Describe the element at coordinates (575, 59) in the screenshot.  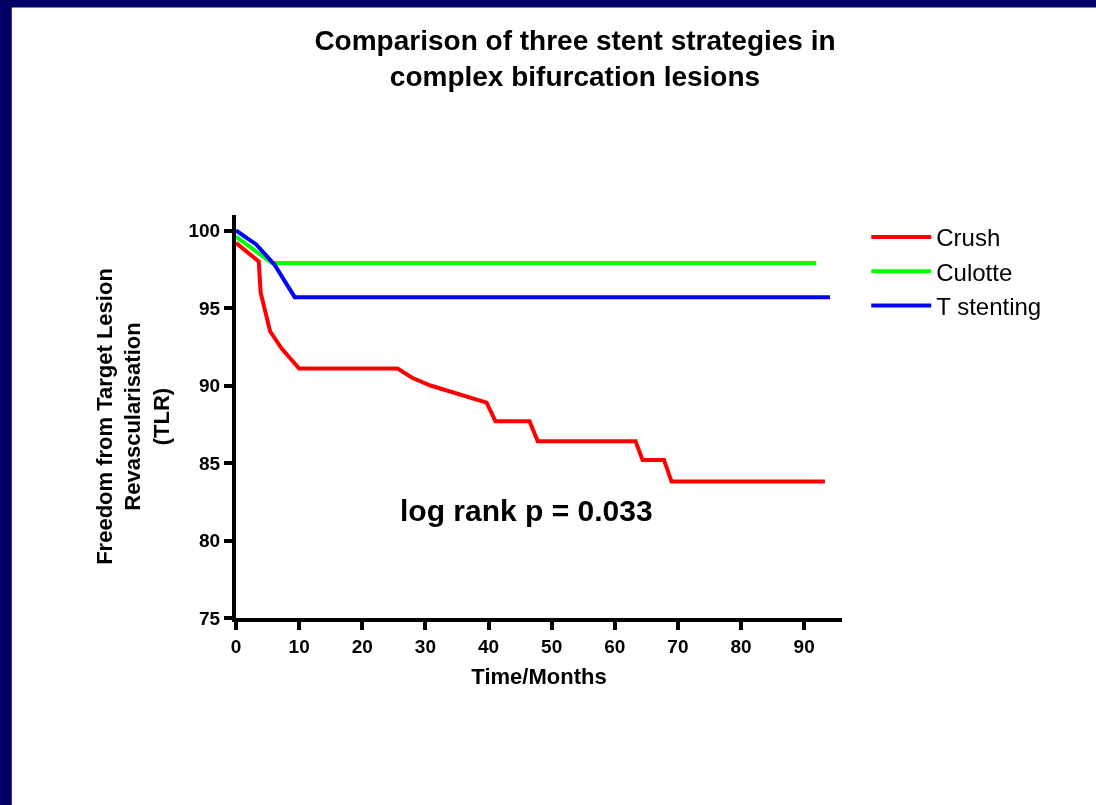
I see `chart-title: Comparison of three stent strategies in complex bifurcation lesions` at that location.